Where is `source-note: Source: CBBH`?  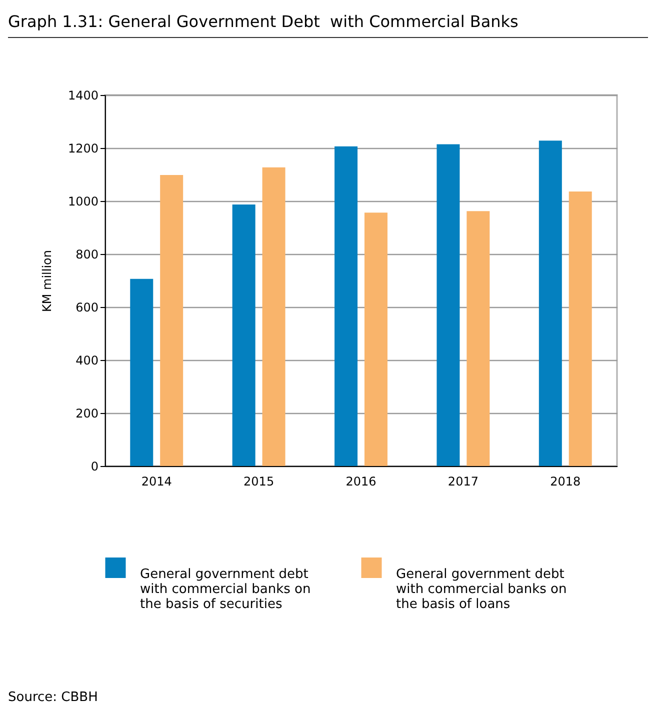 source-note: Source: CBBH is located at coordinates (53, 697).